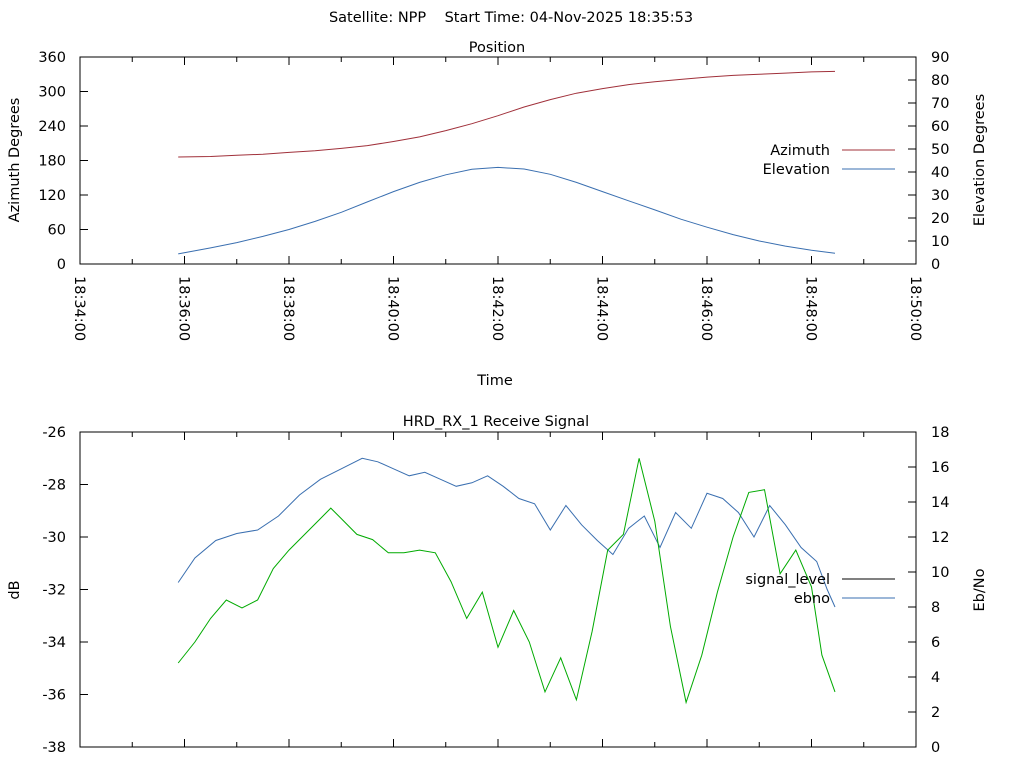  I want to click on y2-tick-label: 50, so click(940, 150).